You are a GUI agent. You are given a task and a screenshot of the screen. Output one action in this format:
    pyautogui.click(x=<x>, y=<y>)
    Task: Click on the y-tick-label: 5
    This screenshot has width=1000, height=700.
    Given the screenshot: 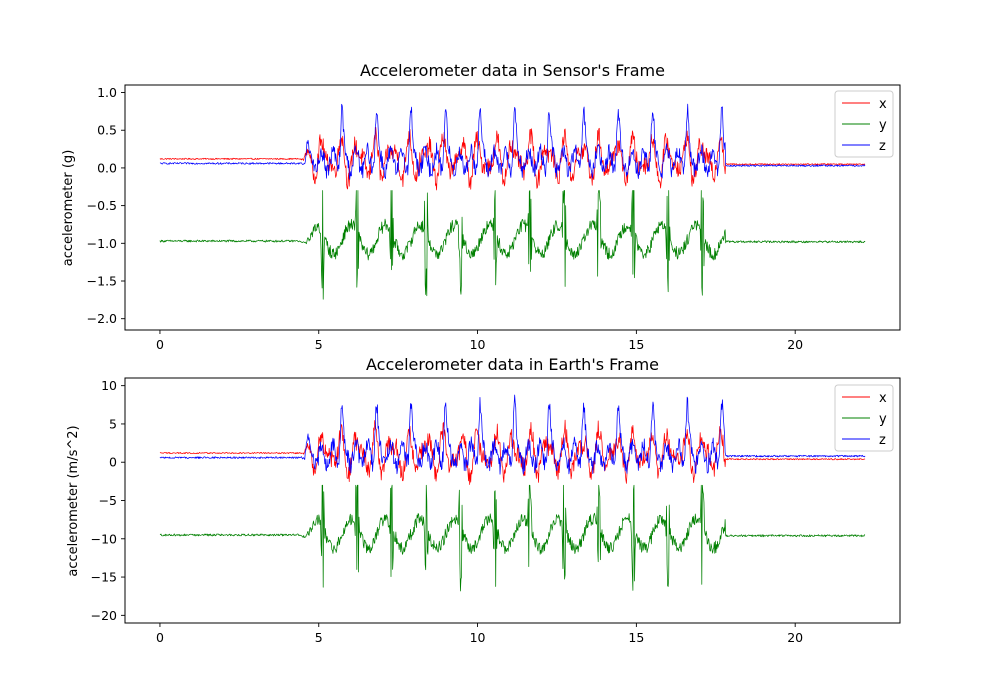 What is the action you would take?
    pyautogui.click(x=113, y=423)
    